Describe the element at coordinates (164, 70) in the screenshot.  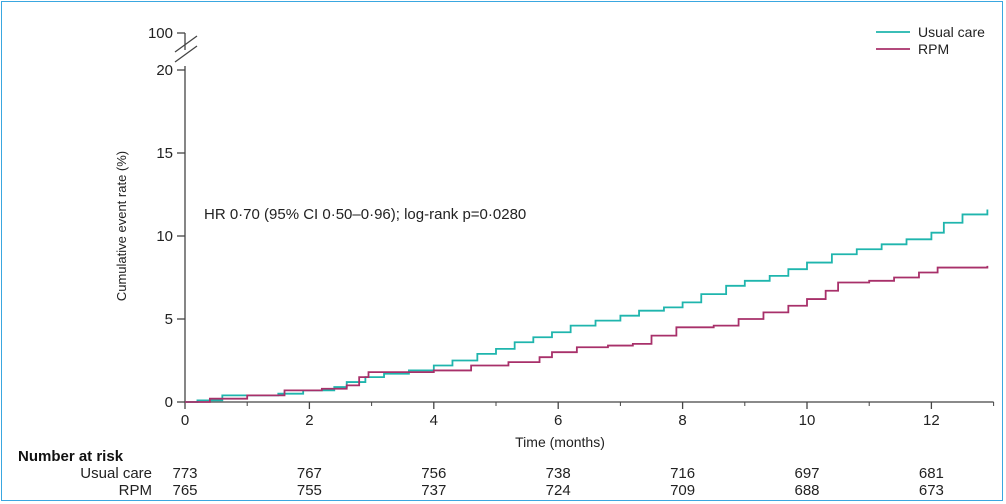
I see `y-tick-label: 20` at that location.